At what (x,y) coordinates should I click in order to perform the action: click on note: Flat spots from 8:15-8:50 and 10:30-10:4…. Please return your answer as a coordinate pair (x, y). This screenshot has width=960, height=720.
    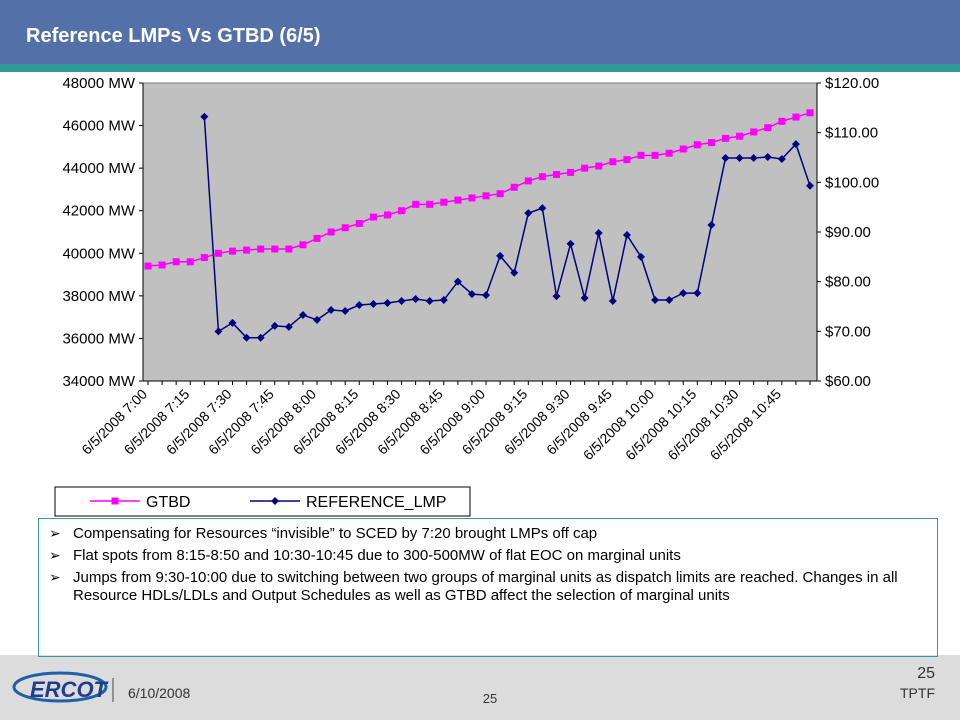
    Looking at the image, I should click on (489, 556).